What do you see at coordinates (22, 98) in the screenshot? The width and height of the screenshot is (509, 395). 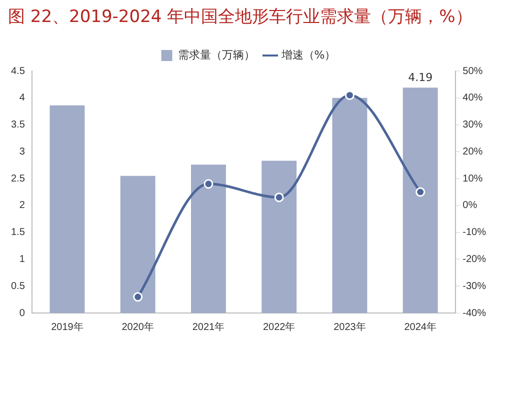 I see `y-tick-label: 4` at bounding box center [22, 98].